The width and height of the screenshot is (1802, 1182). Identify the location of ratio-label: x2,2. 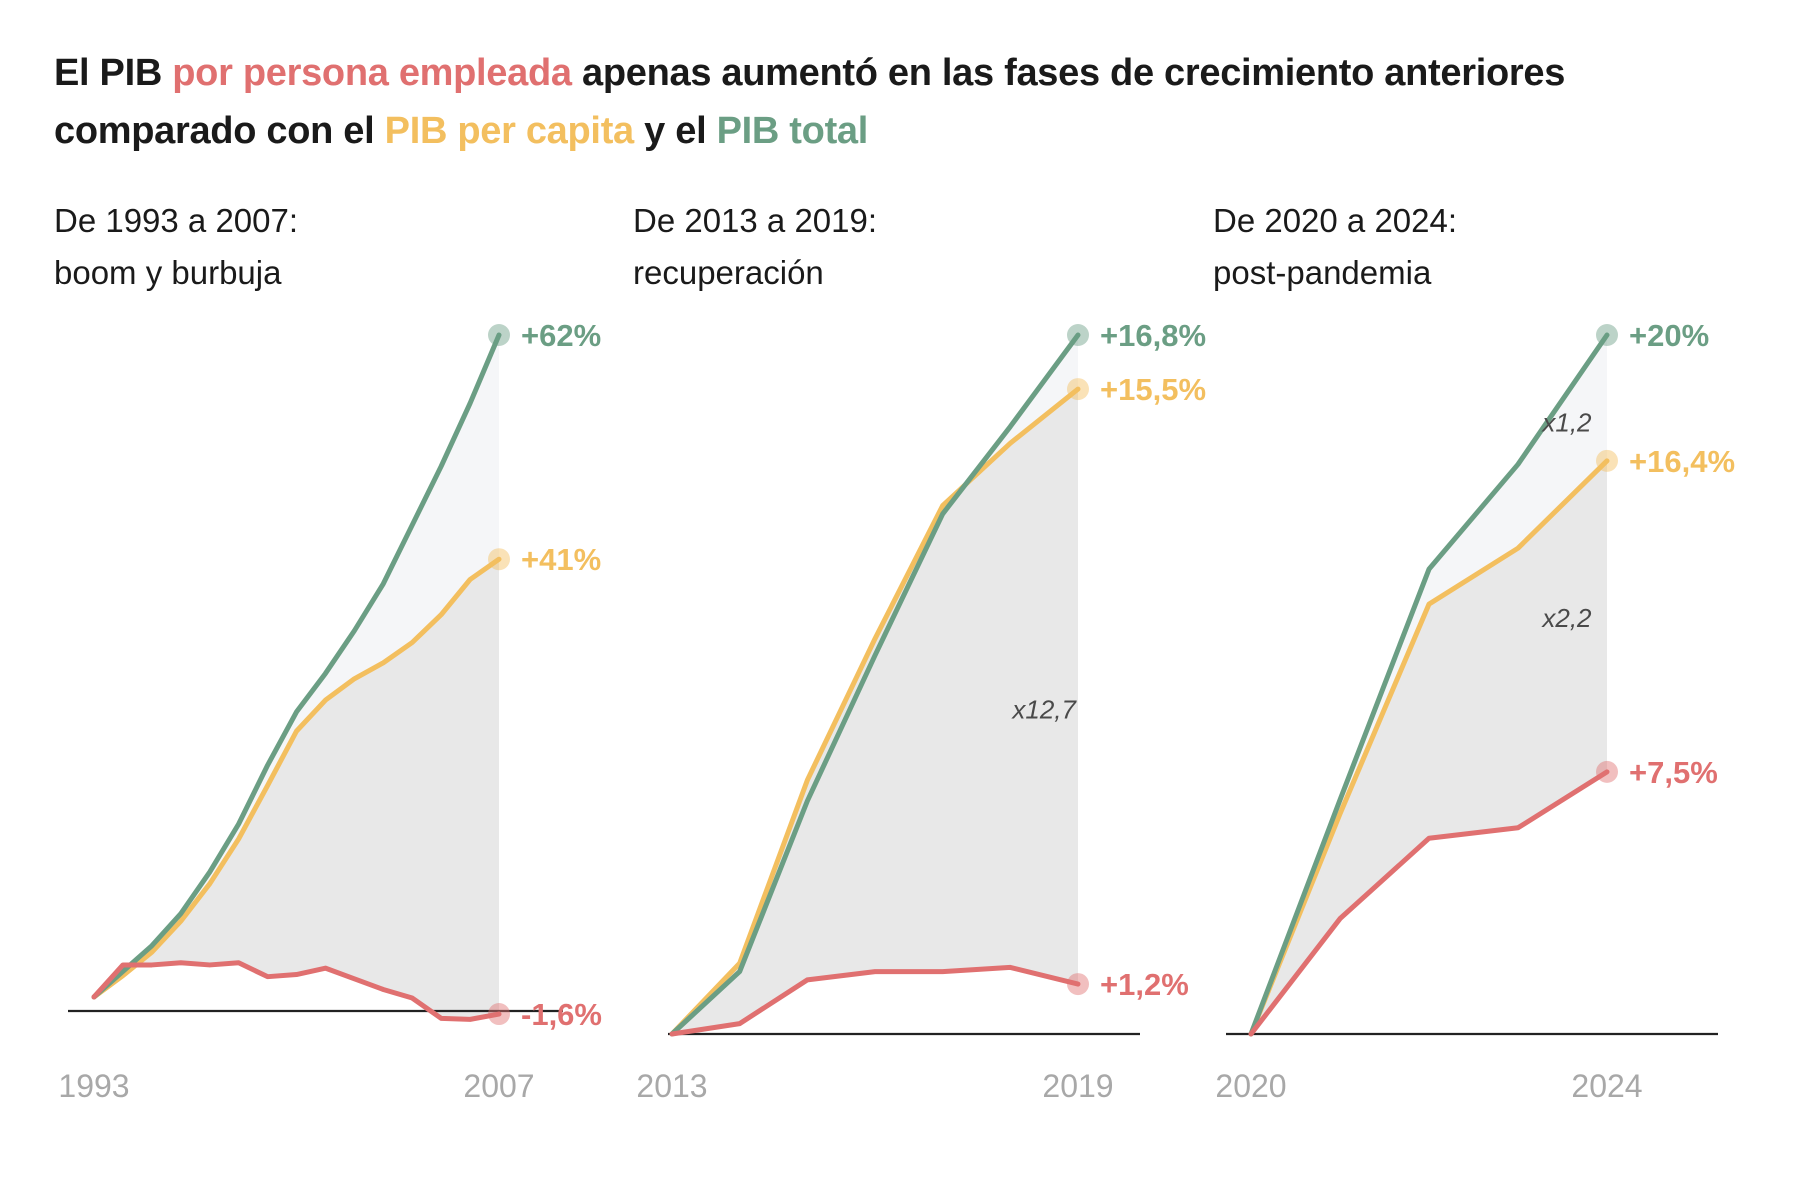
(1566, 618).